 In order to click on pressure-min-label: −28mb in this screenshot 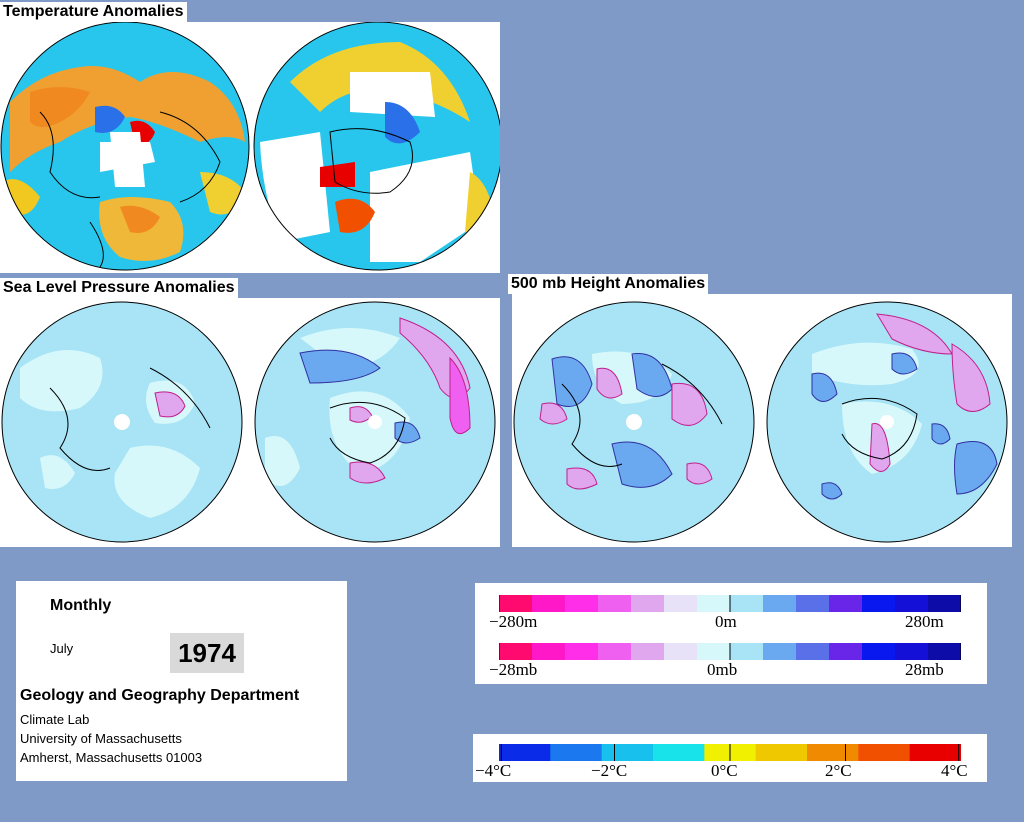, I will do `click(513, 669)`.